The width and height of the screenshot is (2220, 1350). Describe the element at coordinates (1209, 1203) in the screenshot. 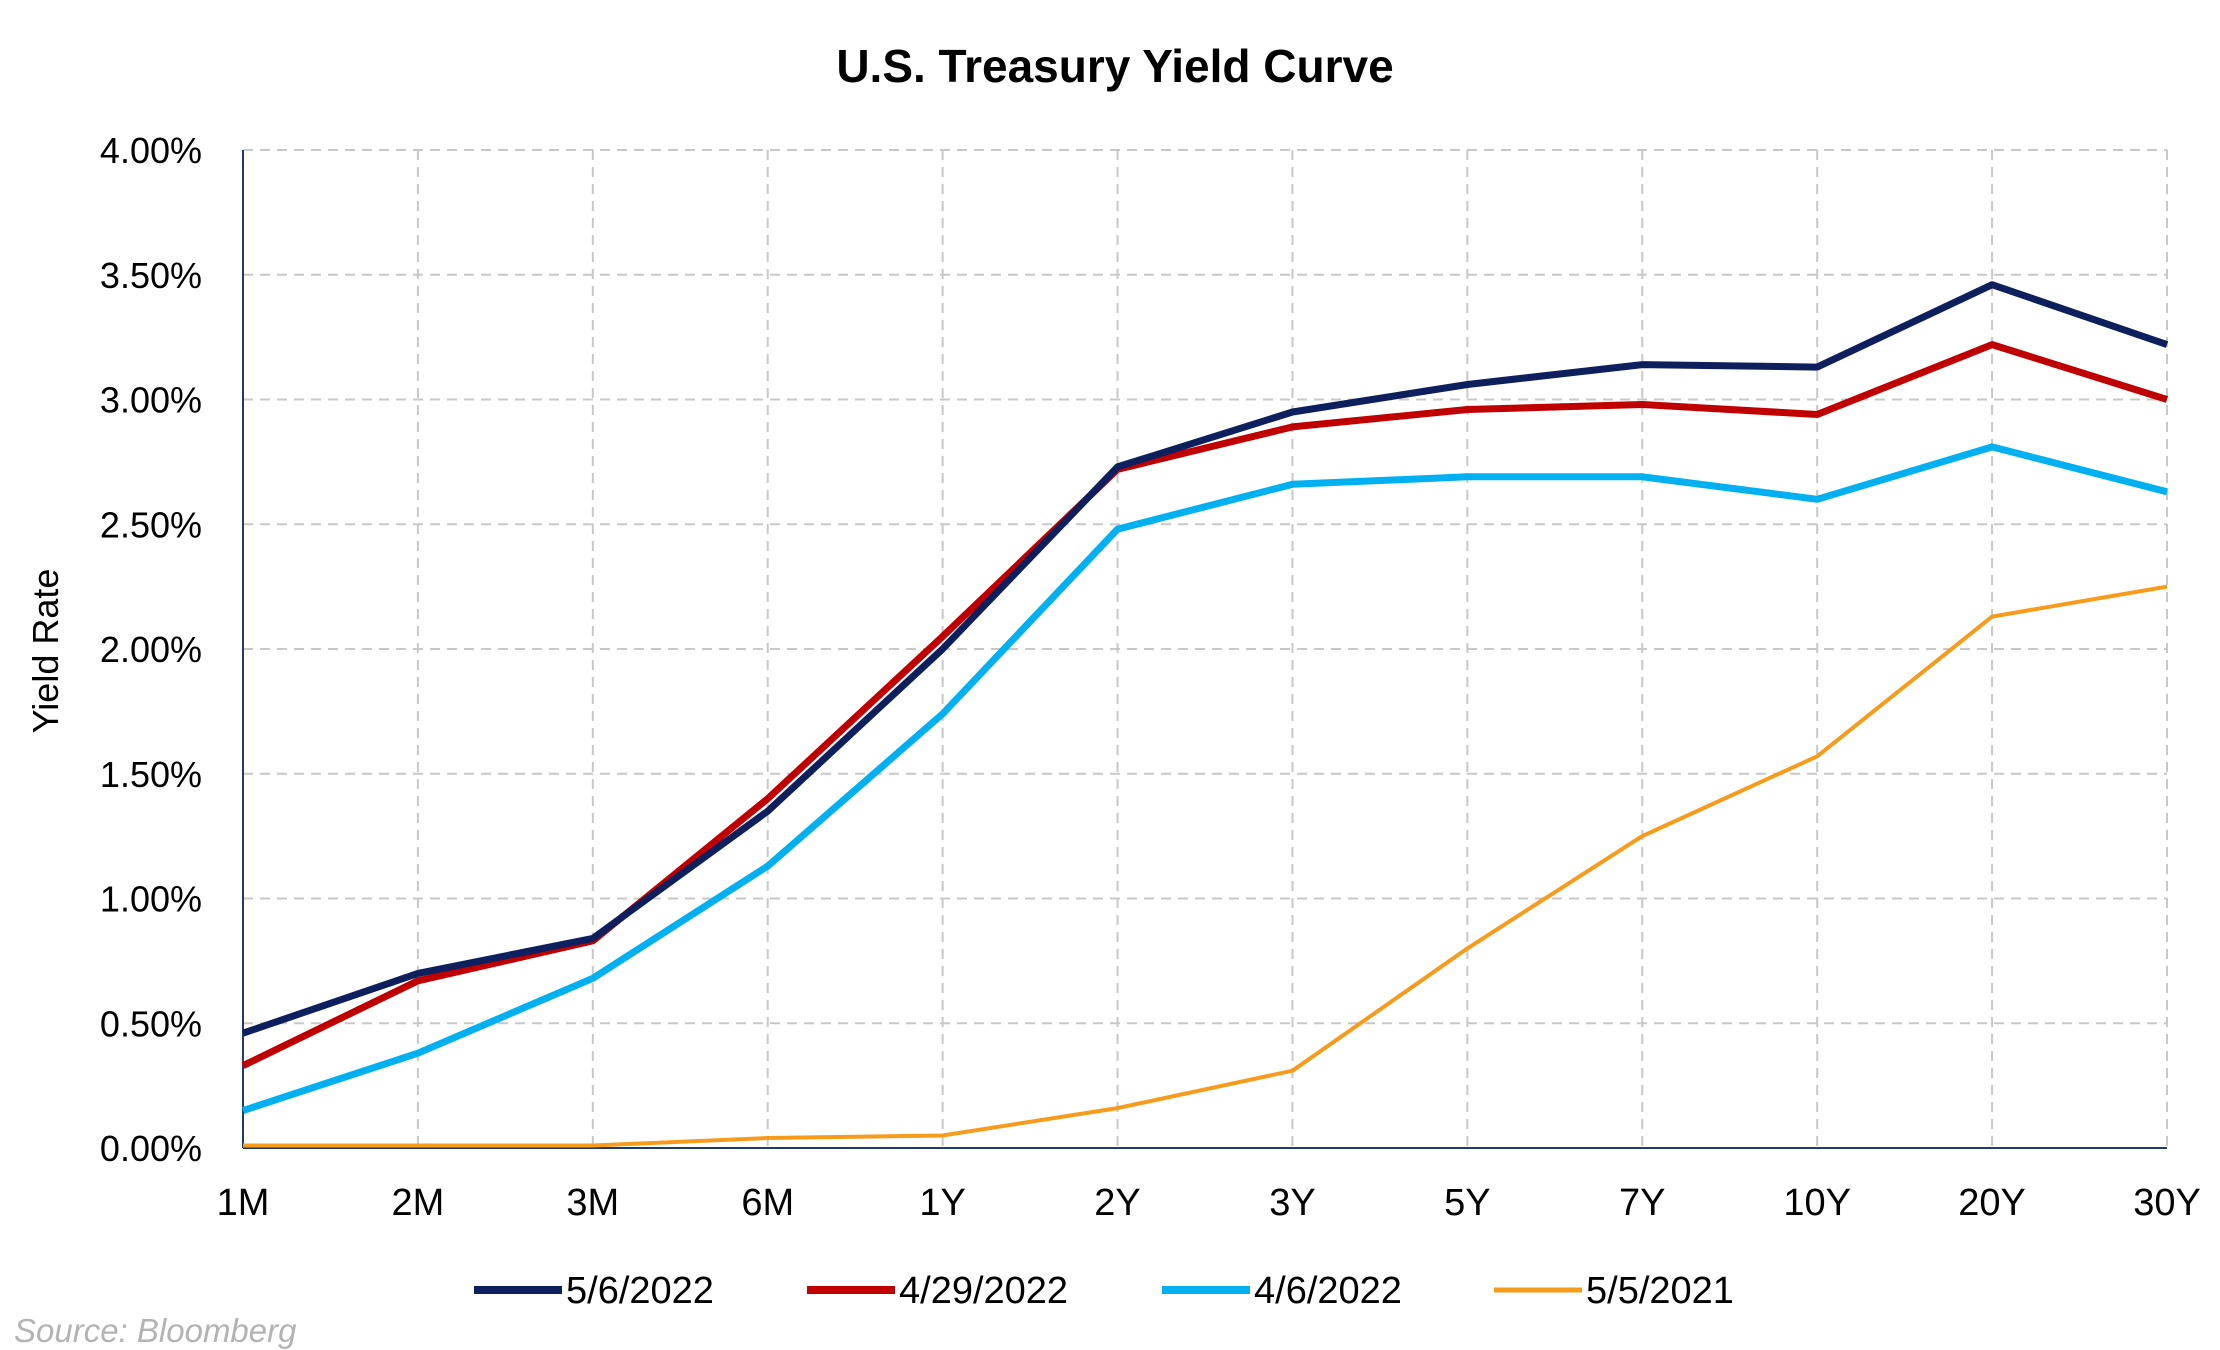

I see `x-tick-labels: 1M 2M 3M 6M 1Y 2Y 3Y 5Y 7Y 10Y 20Y 30Y` at that location.